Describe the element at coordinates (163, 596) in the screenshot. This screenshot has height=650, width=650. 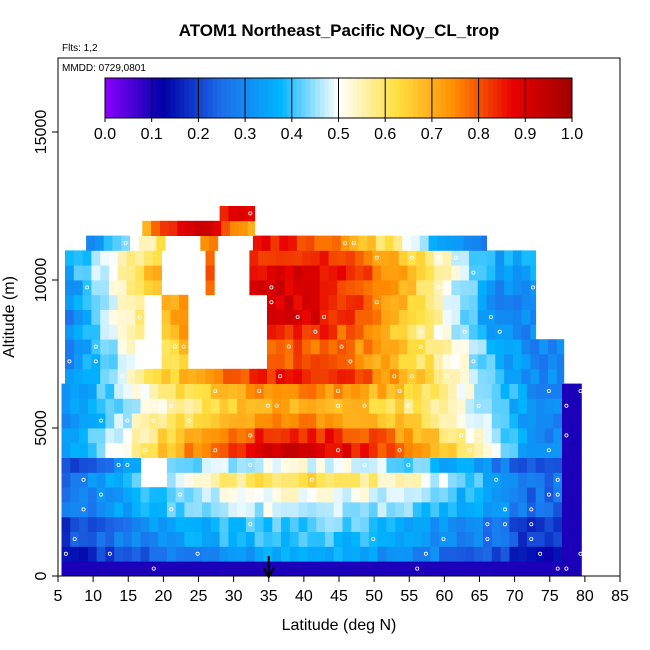
I see `x-tick-label: 20` at that location.